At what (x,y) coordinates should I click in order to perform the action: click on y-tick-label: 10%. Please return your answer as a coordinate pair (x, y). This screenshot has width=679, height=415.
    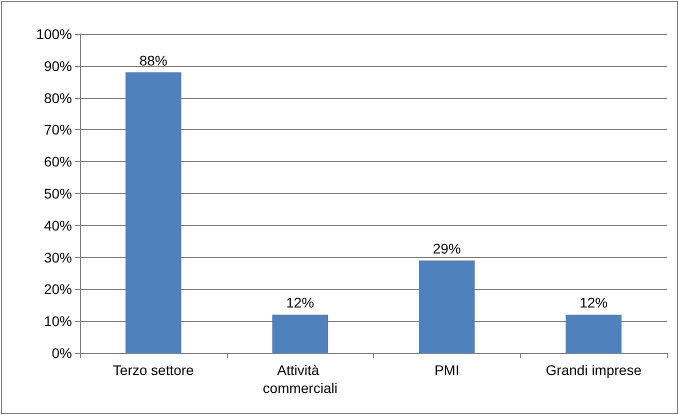
    Looking at the image, I should click on (58, 321).